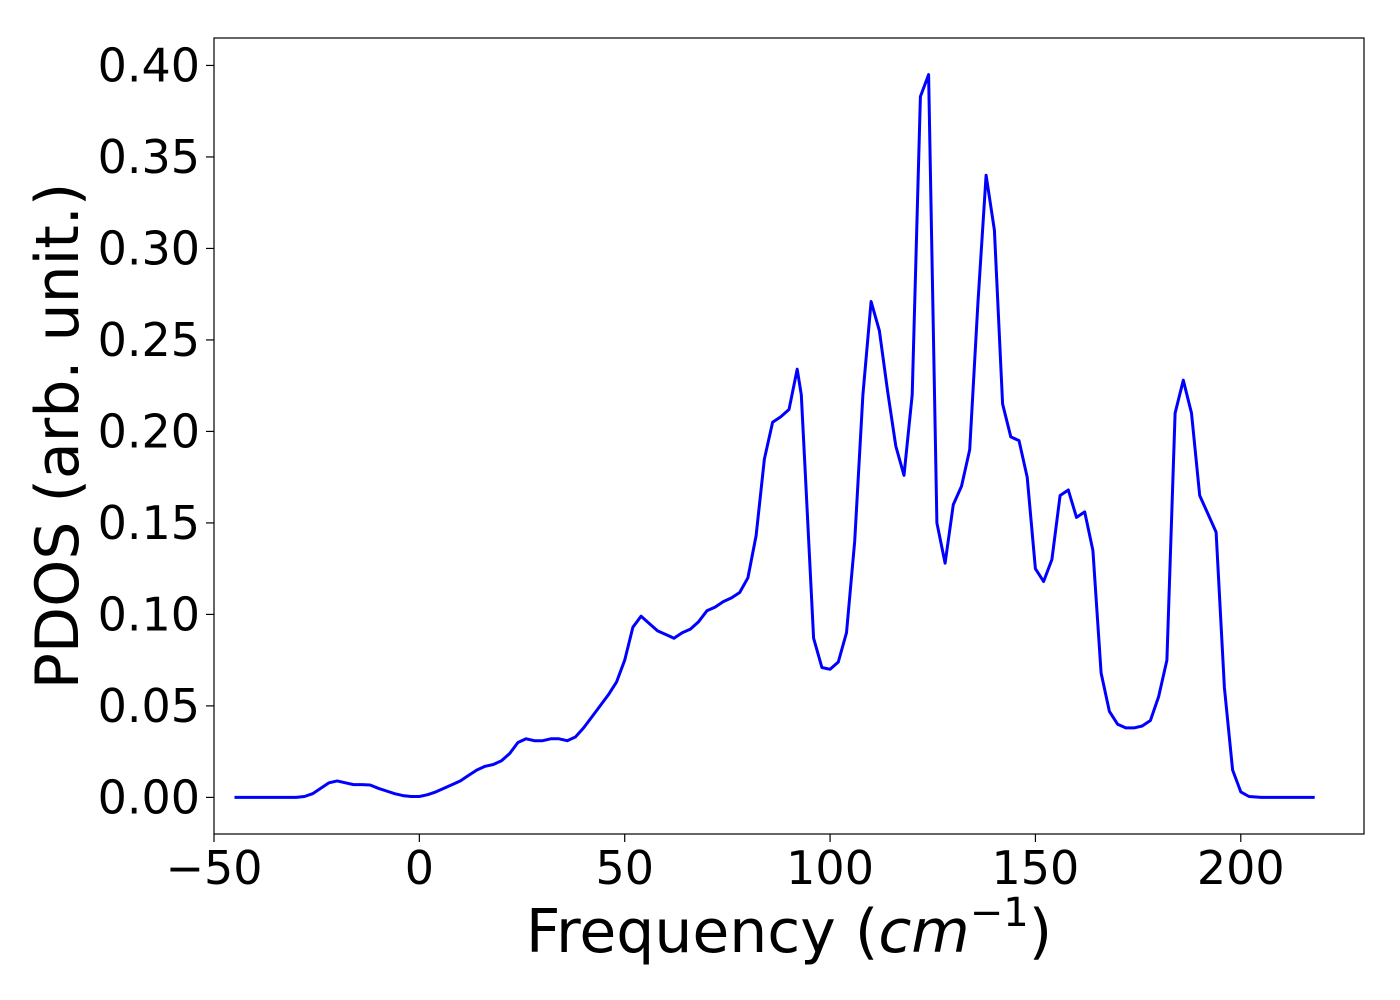 This screenshot has height=1000, width=1400. Describe the element at coordinates (1036, 868) in the screenshot. I see `x-tick-label: 150` at that location.